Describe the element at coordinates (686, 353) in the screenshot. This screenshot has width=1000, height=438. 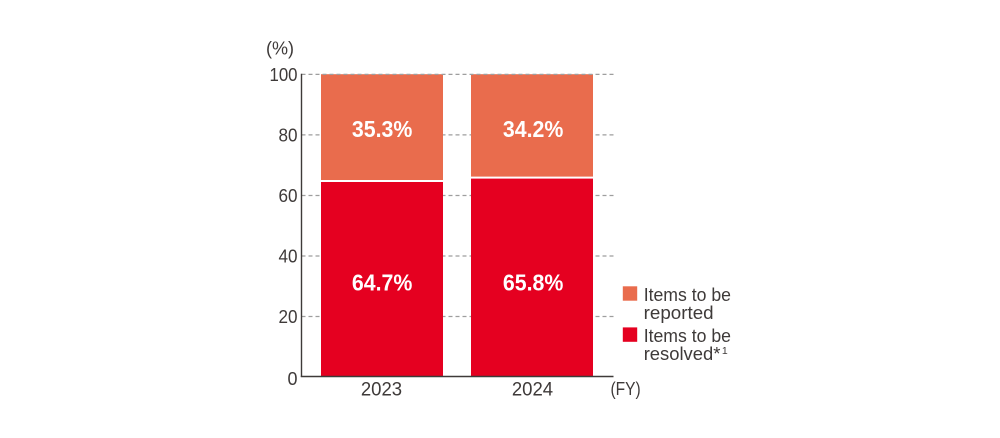
I see `svg-text:resolved*1: resolved* 1` at that location.